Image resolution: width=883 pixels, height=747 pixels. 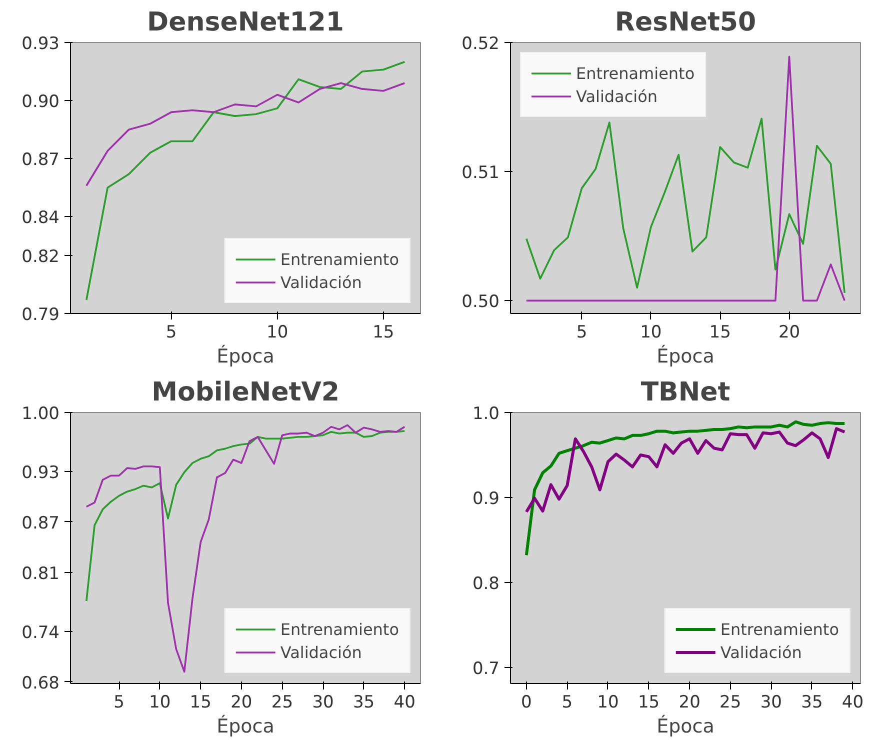 What do you see at coordinates (481, 173) in the screenshot?
I see `y-tick-label: 0.51` at bounding box center [481, 173].